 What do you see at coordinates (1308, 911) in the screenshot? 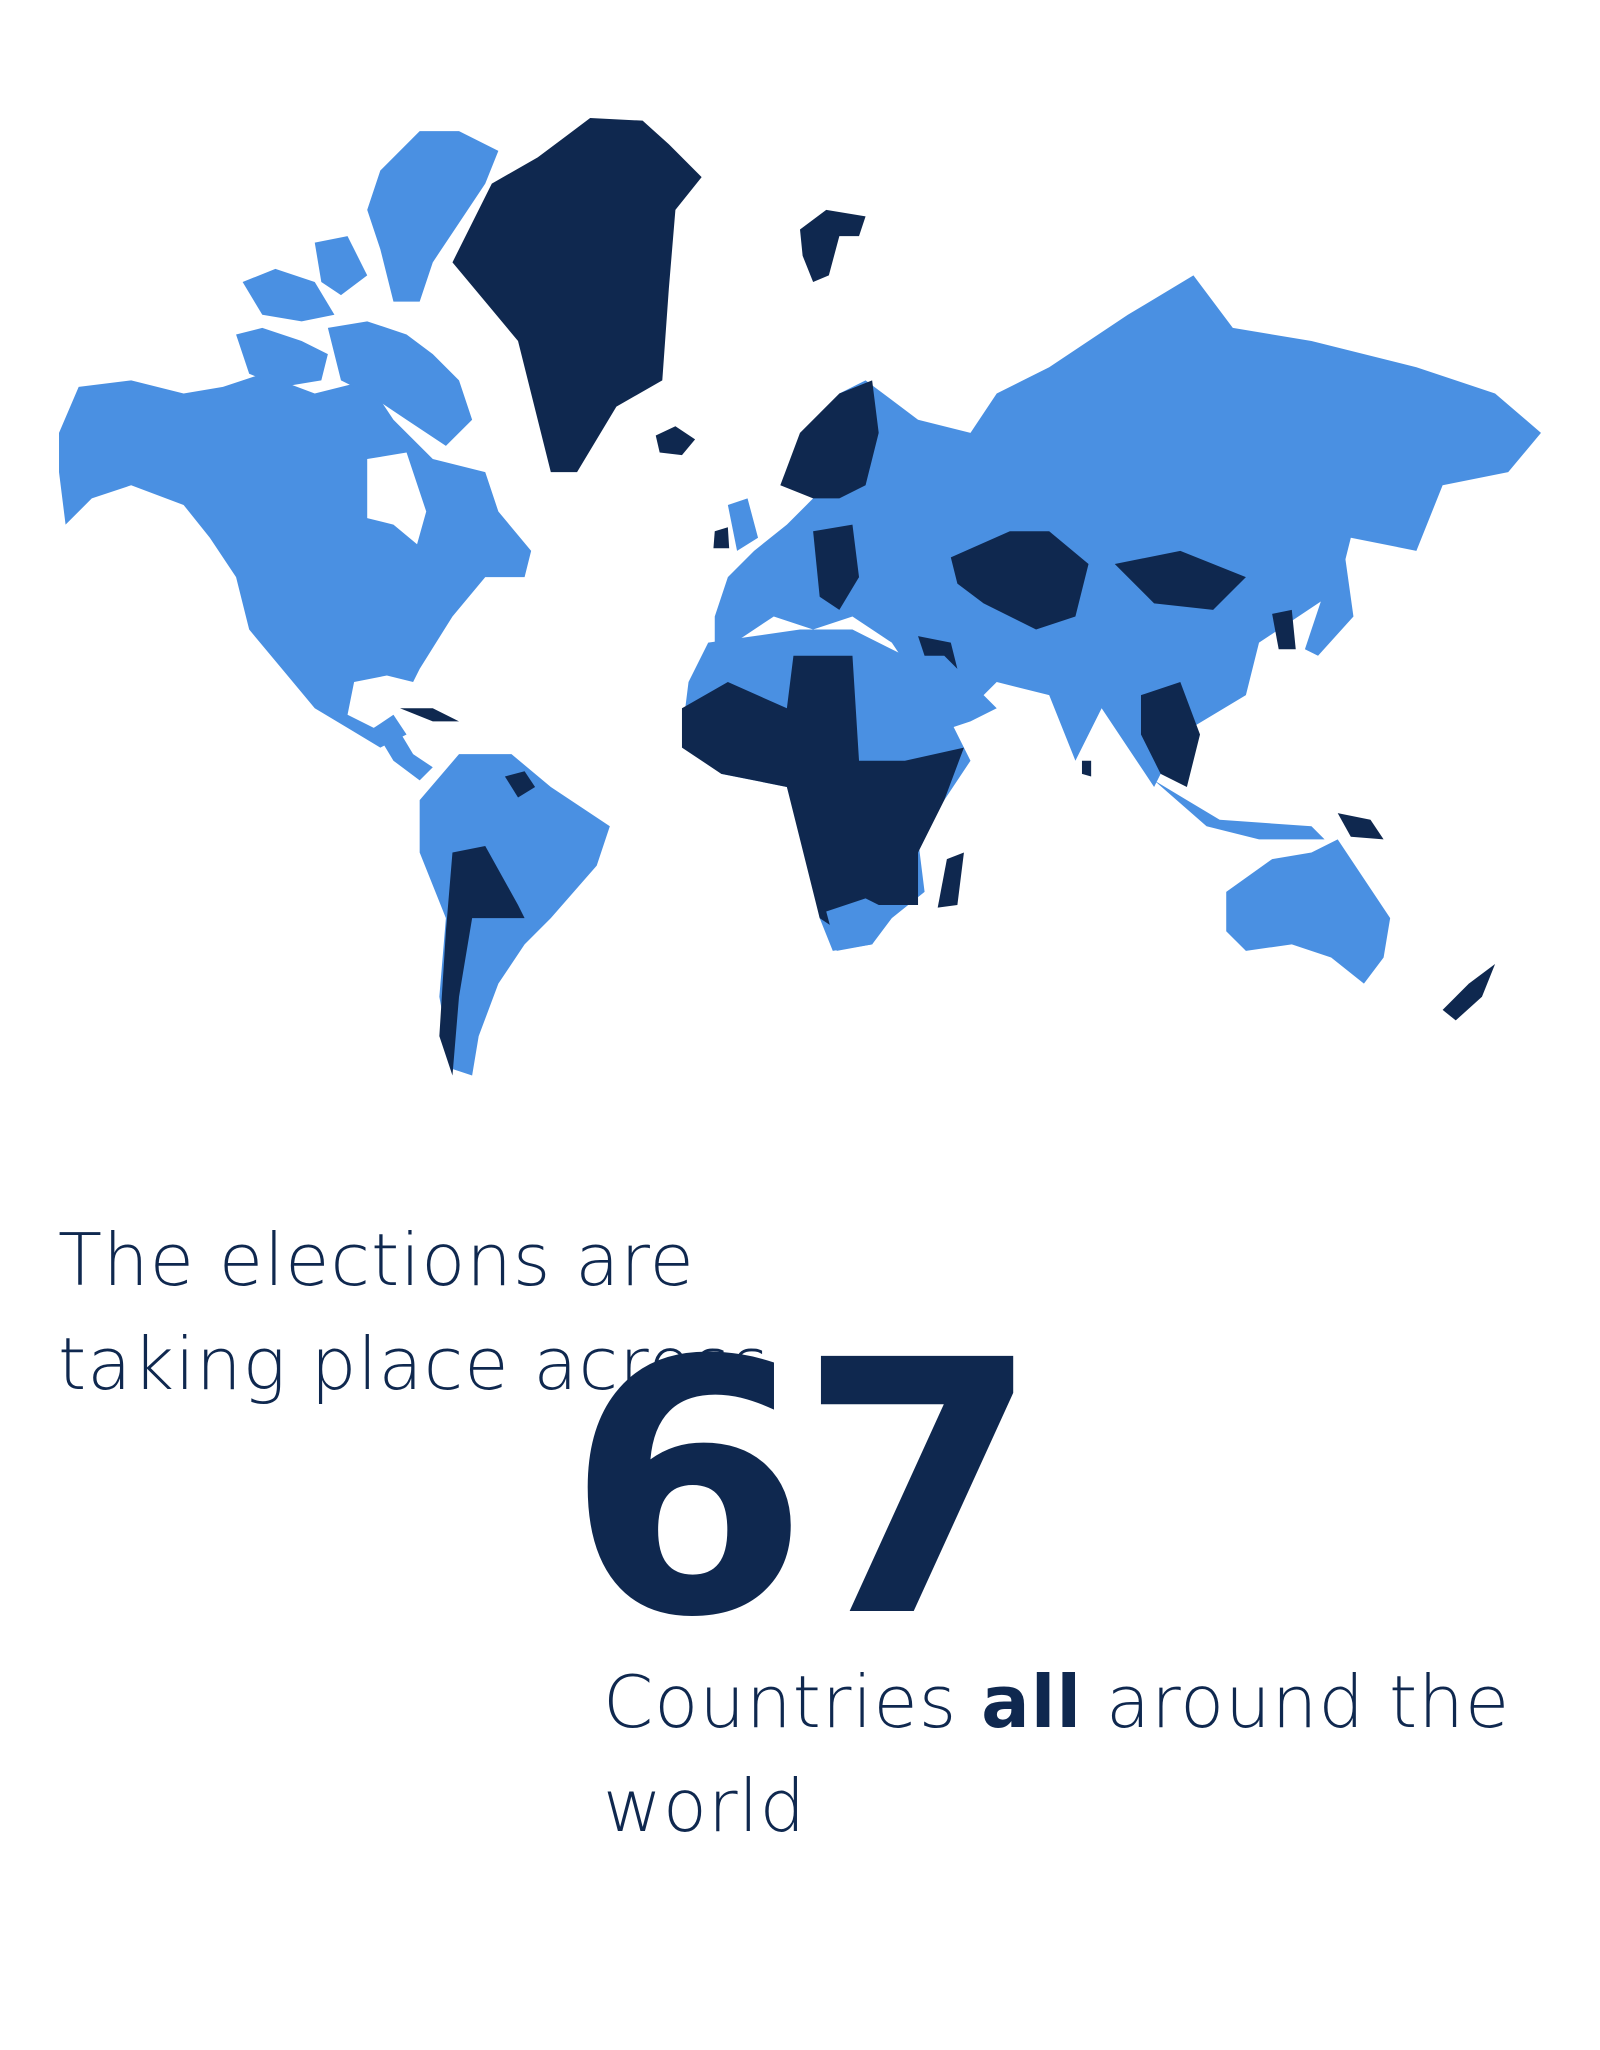
I see `australia` at bounding box center [1308, 911].